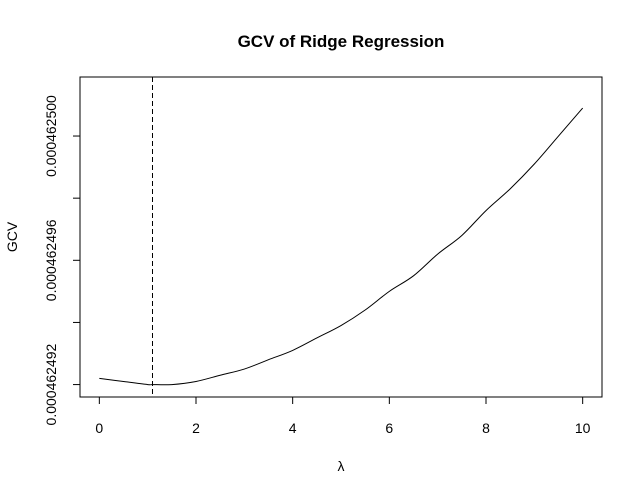 The width and height of the screenshot is (644, 496). Describe the element at coordinates (12, 236) in the screenshot. I see `y-axis-label: GCV` at that location.